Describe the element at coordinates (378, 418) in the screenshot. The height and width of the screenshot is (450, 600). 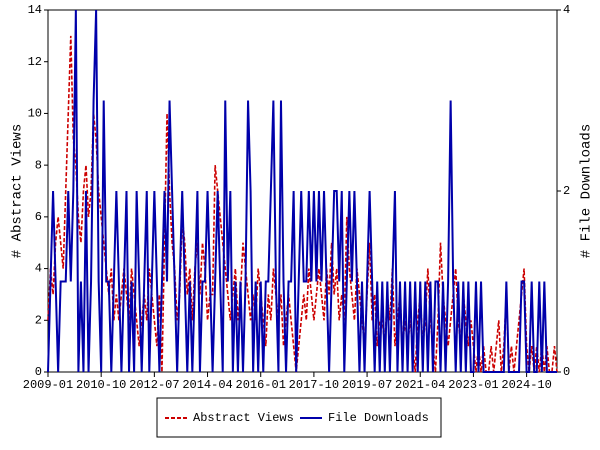
I see `legend-label: File Downloads` at that location.